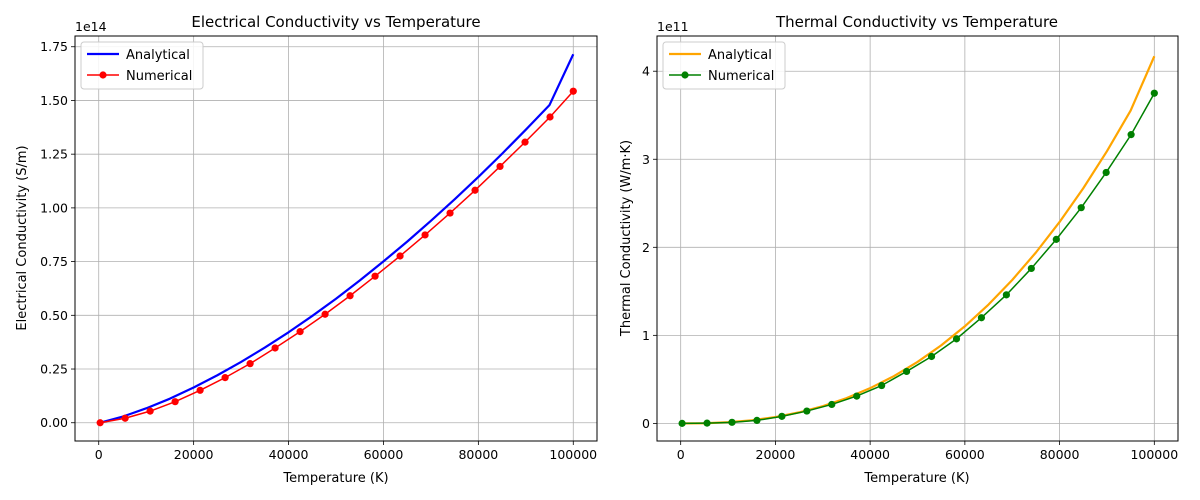 The image size is (1200, 500). I want to click on y-offset-label: 1e14, so click(91, 26).